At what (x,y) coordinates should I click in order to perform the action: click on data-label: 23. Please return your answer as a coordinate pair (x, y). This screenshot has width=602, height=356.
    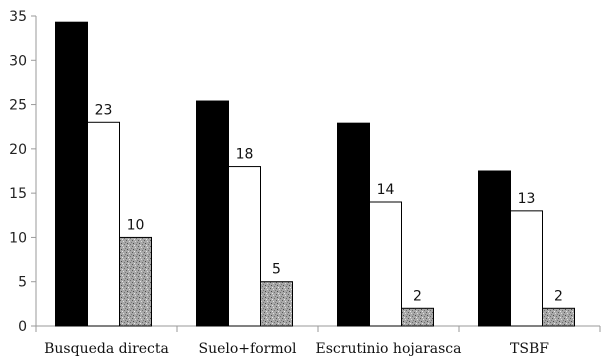
    Looking at the image, I should click on (104, 110).